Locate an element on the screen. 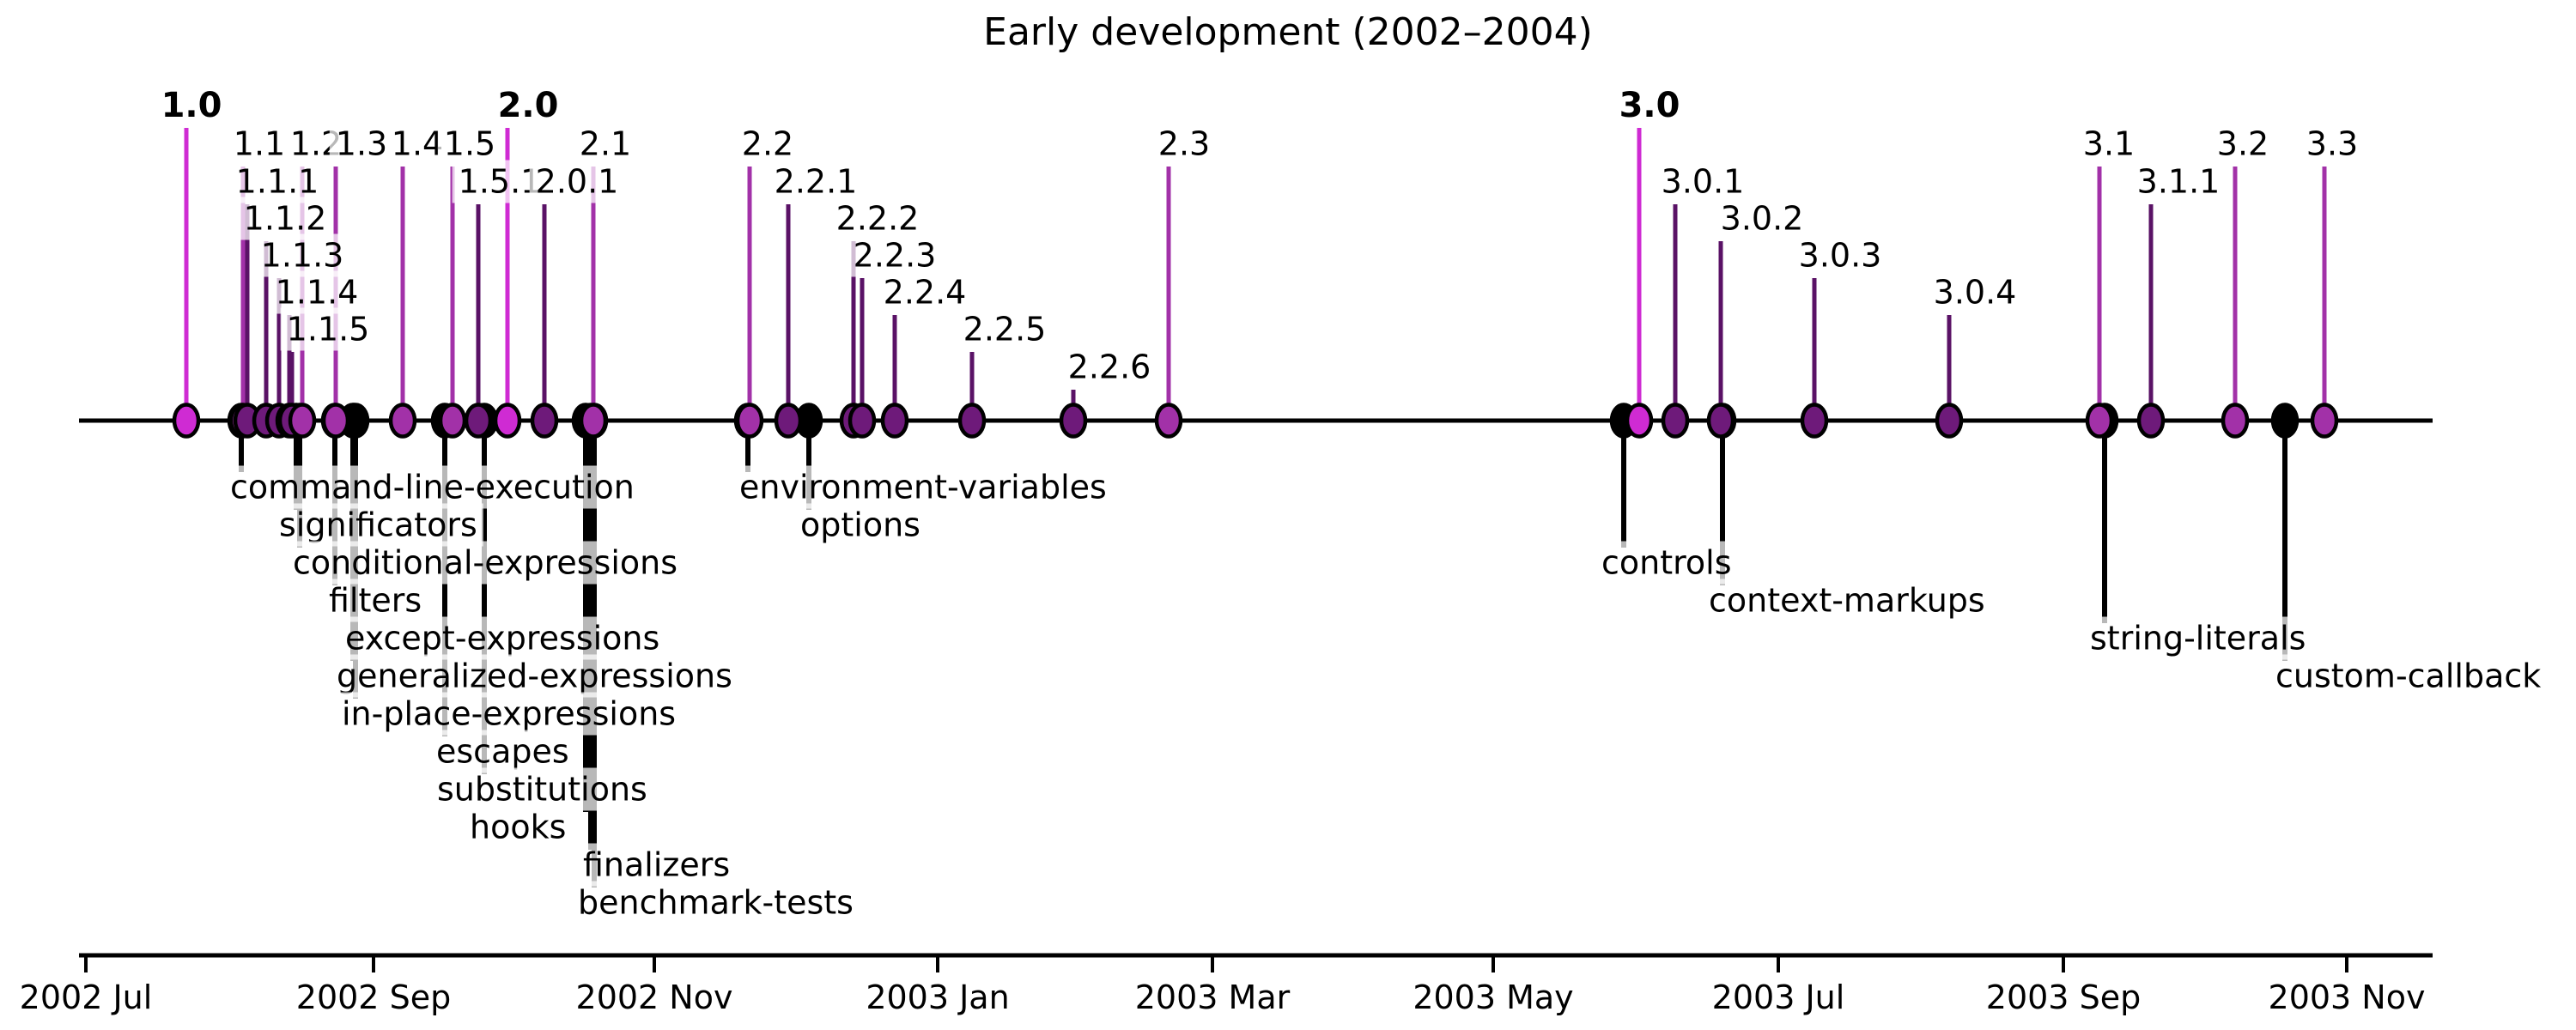  release-label: 3.0.1 is located at coordinates (1704, 182).